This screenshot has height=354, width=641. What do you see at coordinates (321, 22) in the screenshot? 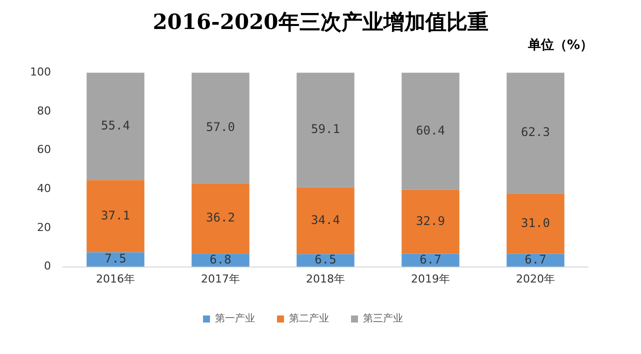
I see `chart-title: 2016-2020年三次产业增加值比重` at bounding box center [321, 22].